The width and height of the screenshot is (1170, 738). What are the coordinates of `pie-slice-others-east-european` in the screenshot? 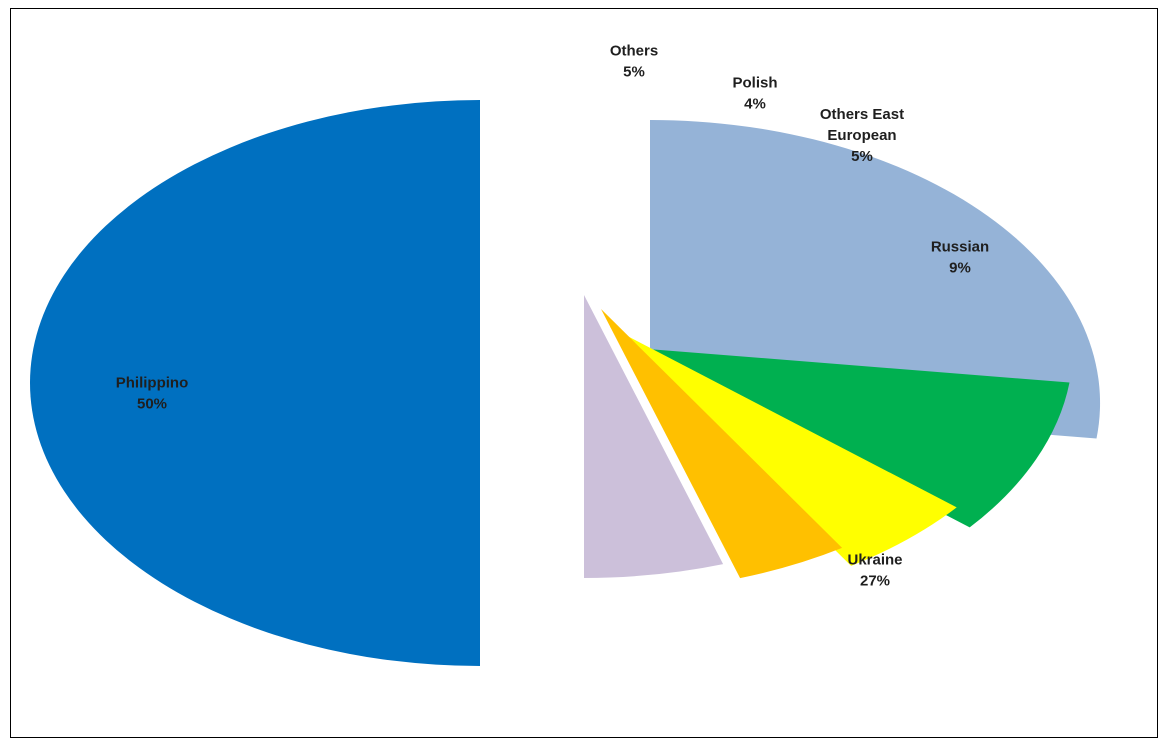 It's located at (783, 446).